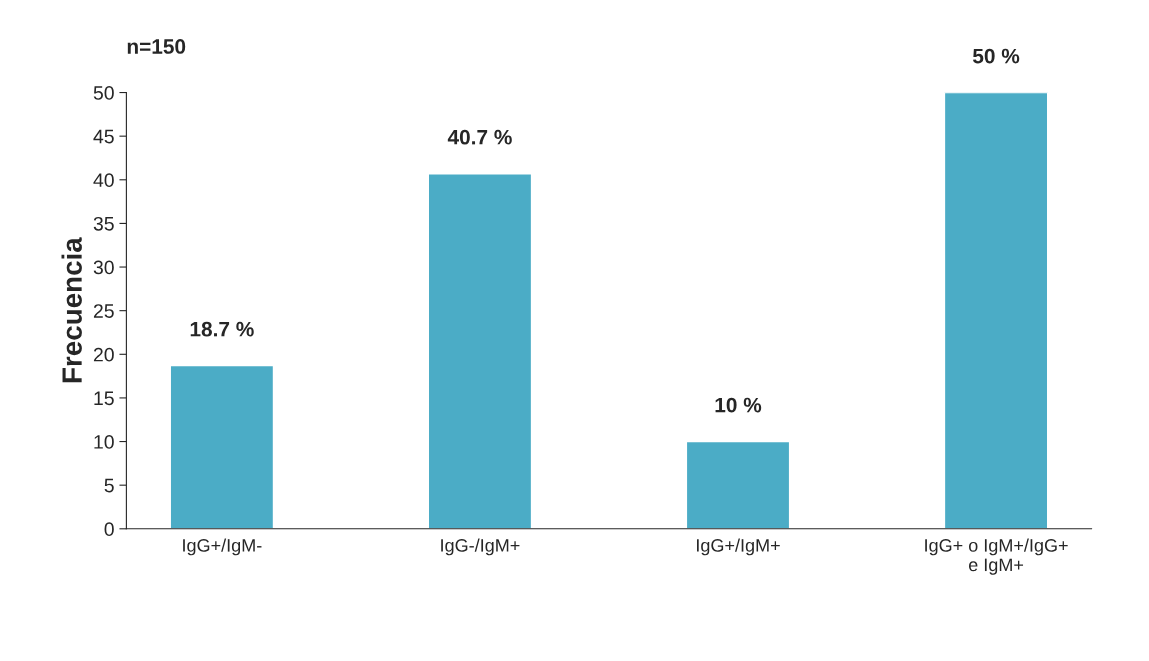 The image size is (1149, 661). What do you see at coordinates (71, 310) in the screenshot?
I see `y-axis-title: Frecuencia` at bounding box center [71, 310].